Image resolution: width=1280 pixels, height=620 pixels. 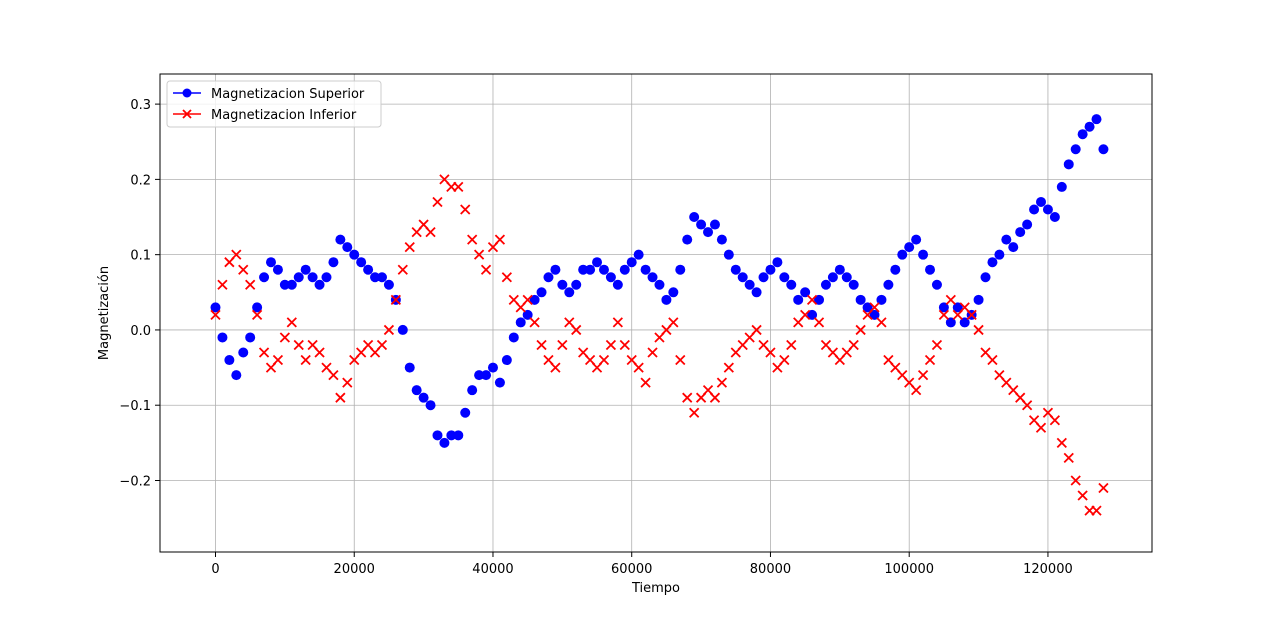 What do you see at coordinates (354, 569) in the screenshot?
I see `x-tick-label: 20000` at bounding box center [354, 569].